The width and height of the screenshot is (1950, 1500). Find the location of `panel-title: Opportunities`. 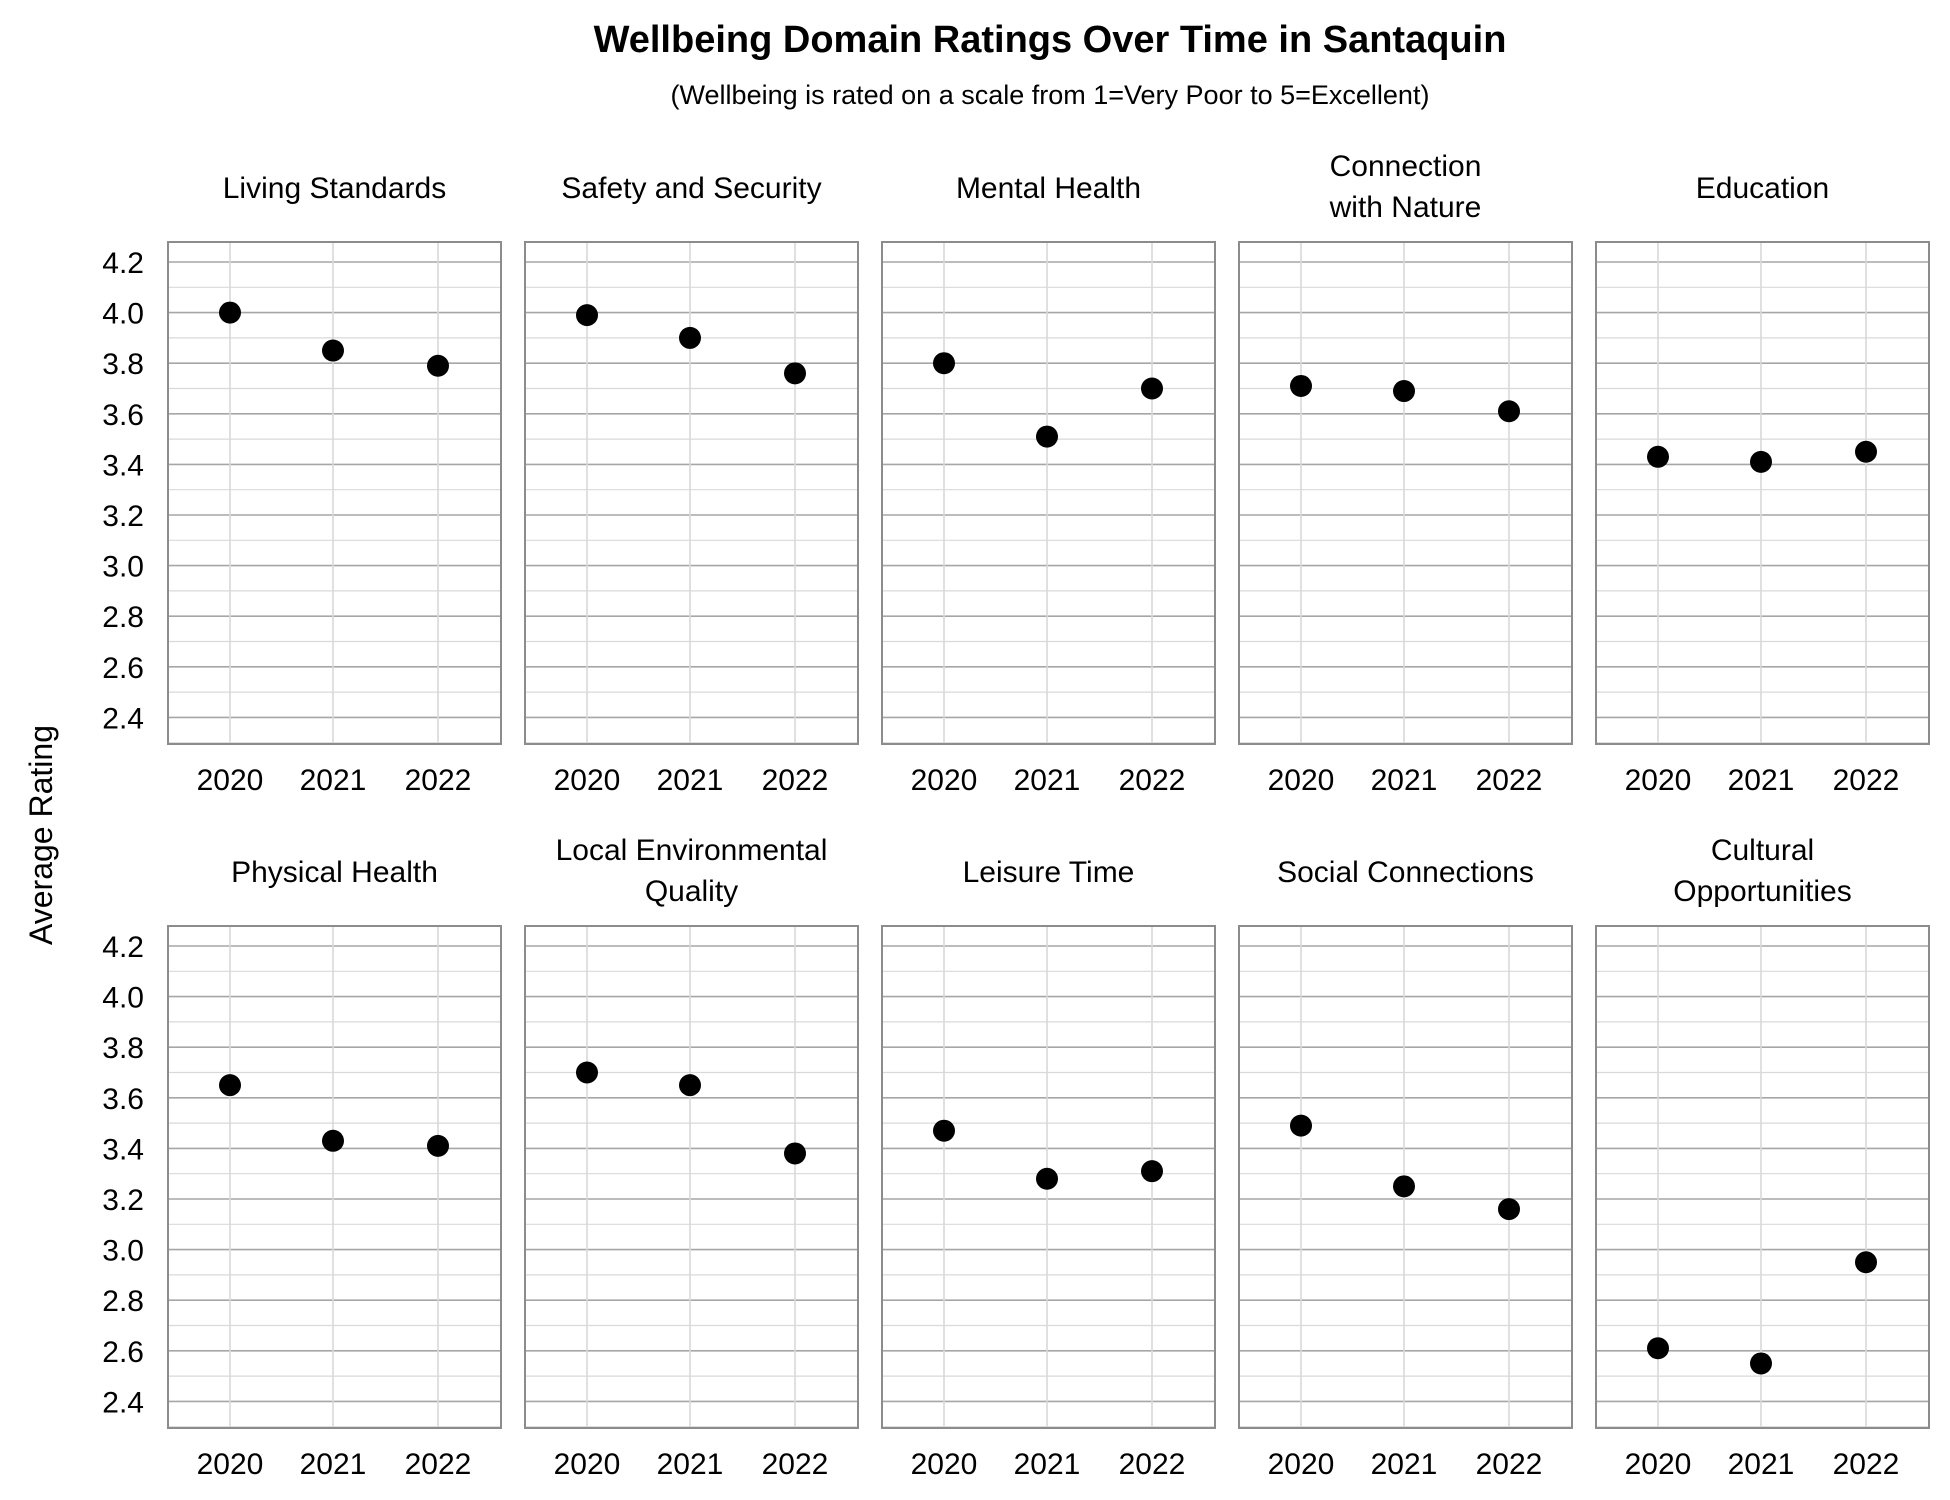

panel-title: Opportunities is located at coordinates (1762, 891).